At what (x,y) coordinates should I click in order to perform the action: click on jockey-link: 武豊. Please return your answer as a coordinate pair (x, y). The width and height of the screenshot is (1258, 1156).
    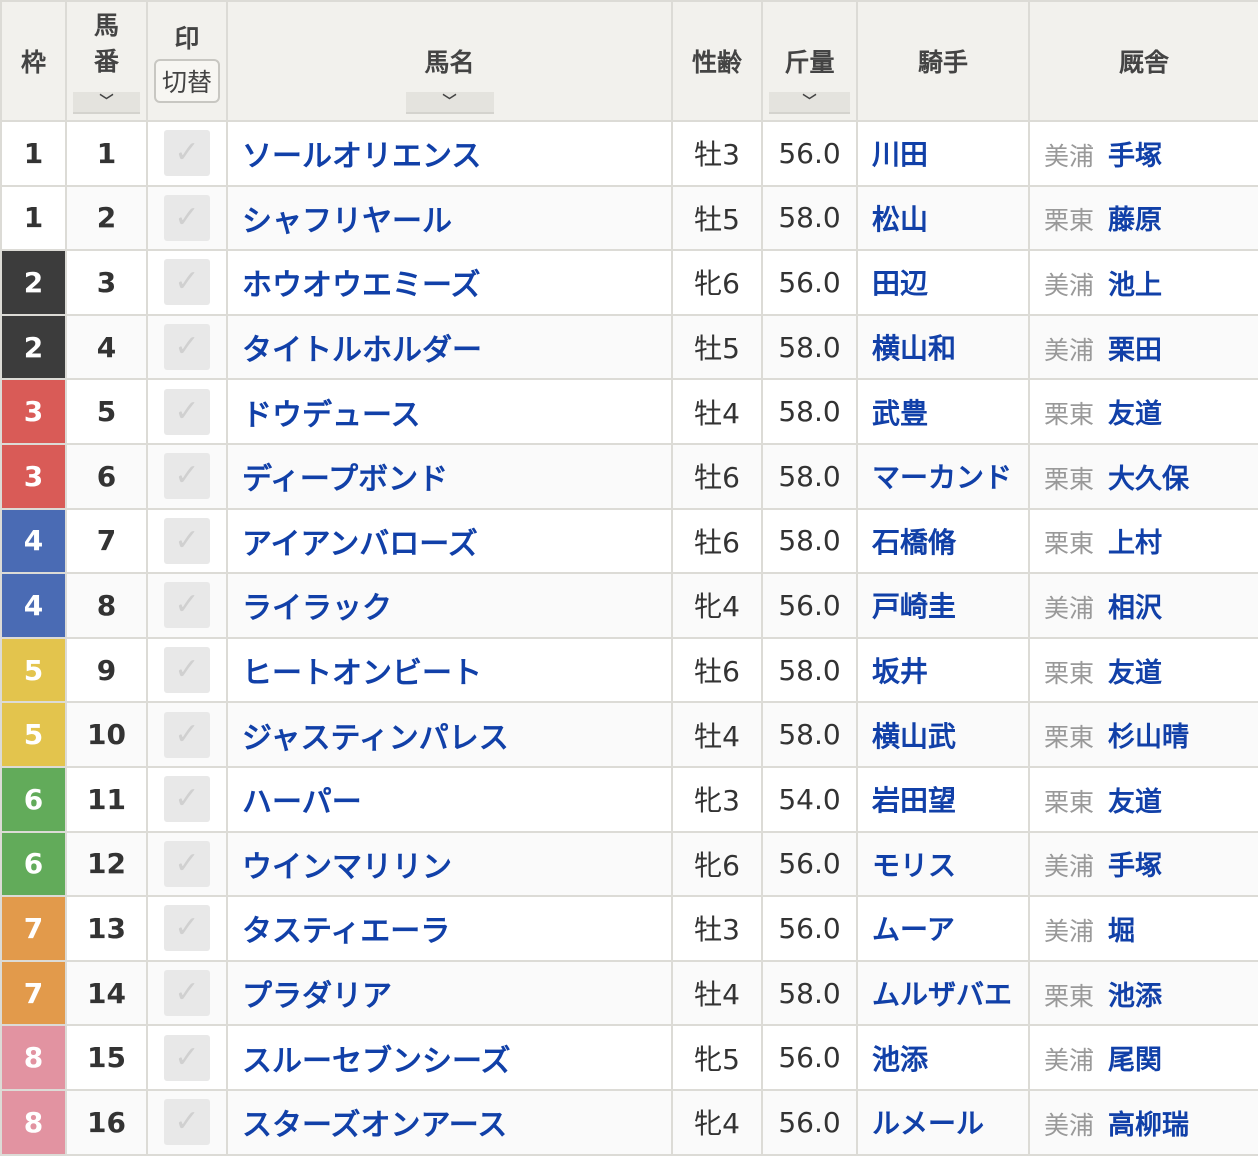
    Looking at the image, I should click on (943, 411).